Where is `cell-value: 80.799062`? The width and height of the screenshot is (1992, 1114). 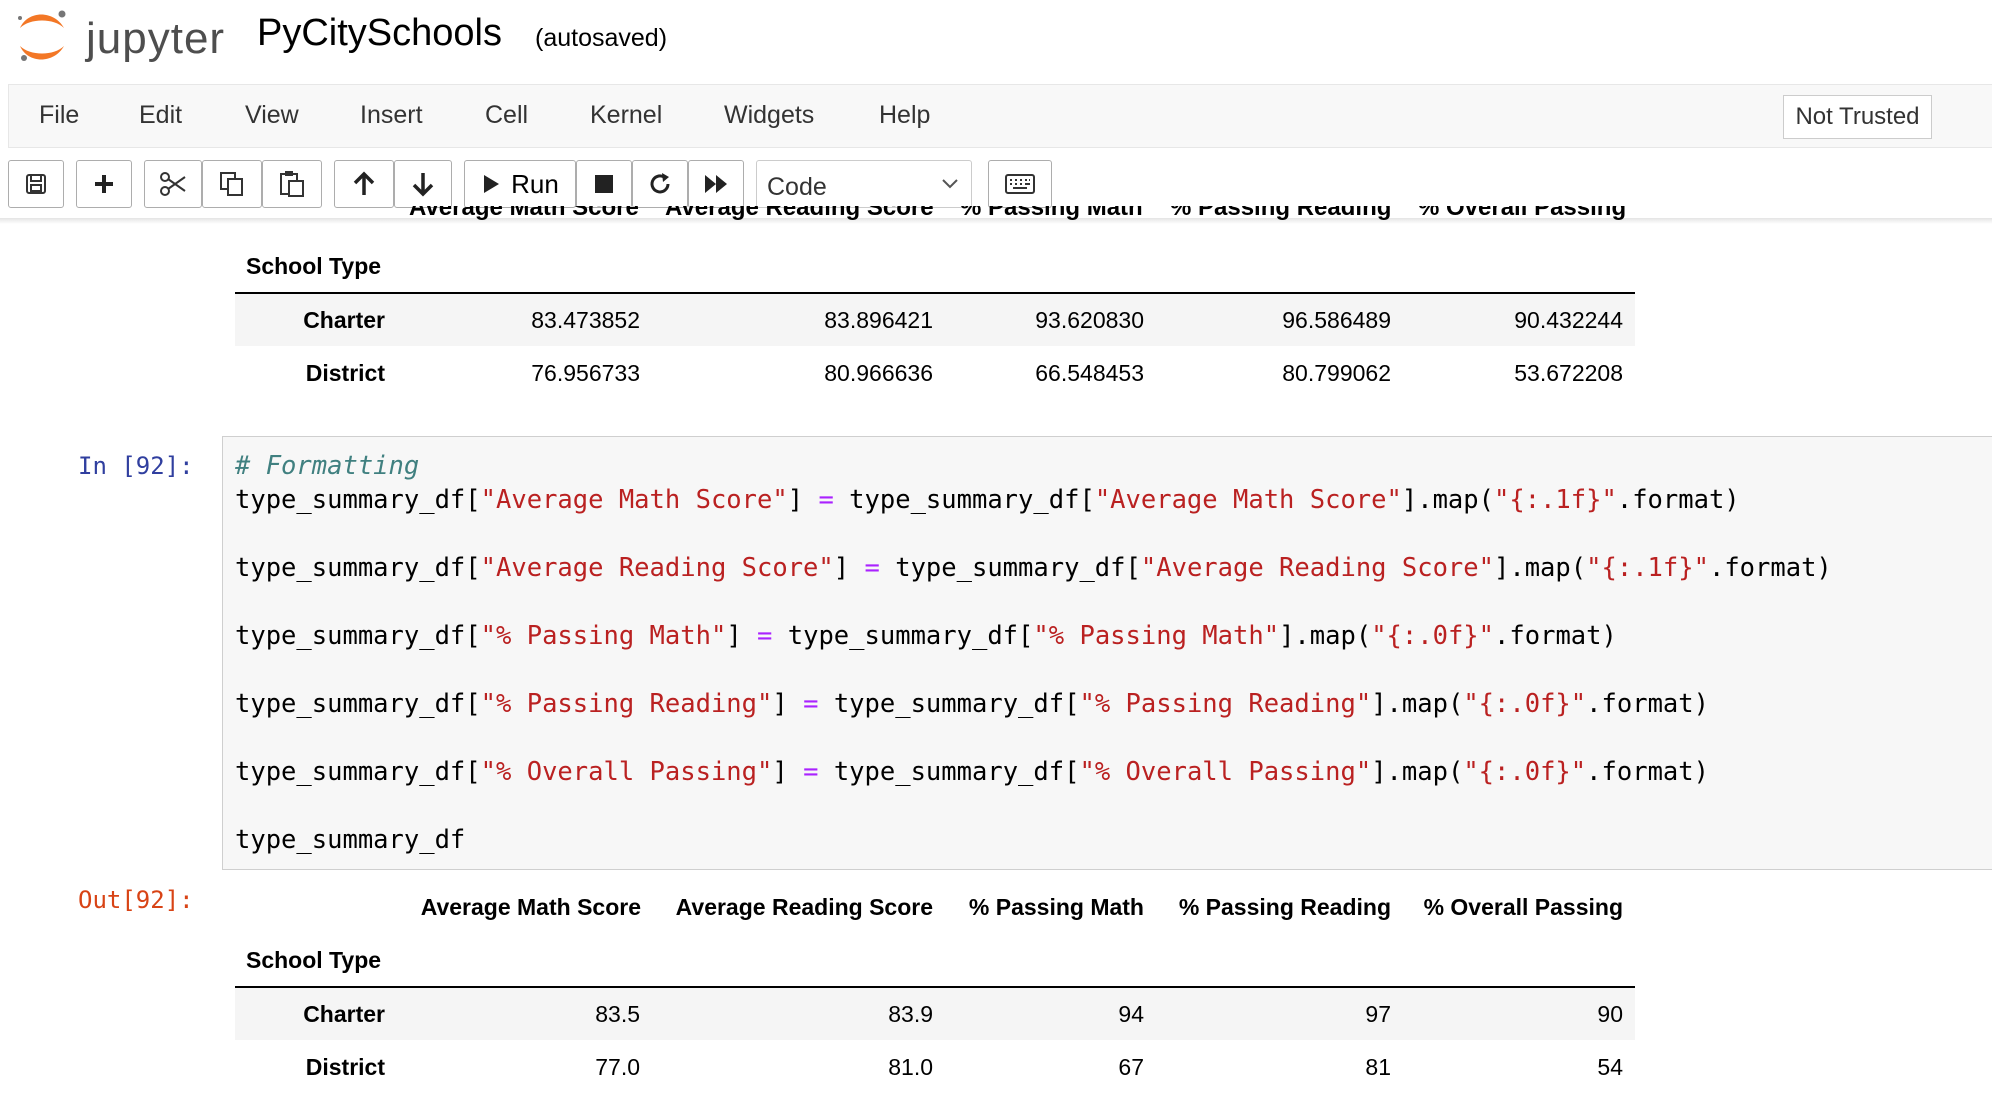
cell-value: 80.799062 is located at coordinates (1336, 373).